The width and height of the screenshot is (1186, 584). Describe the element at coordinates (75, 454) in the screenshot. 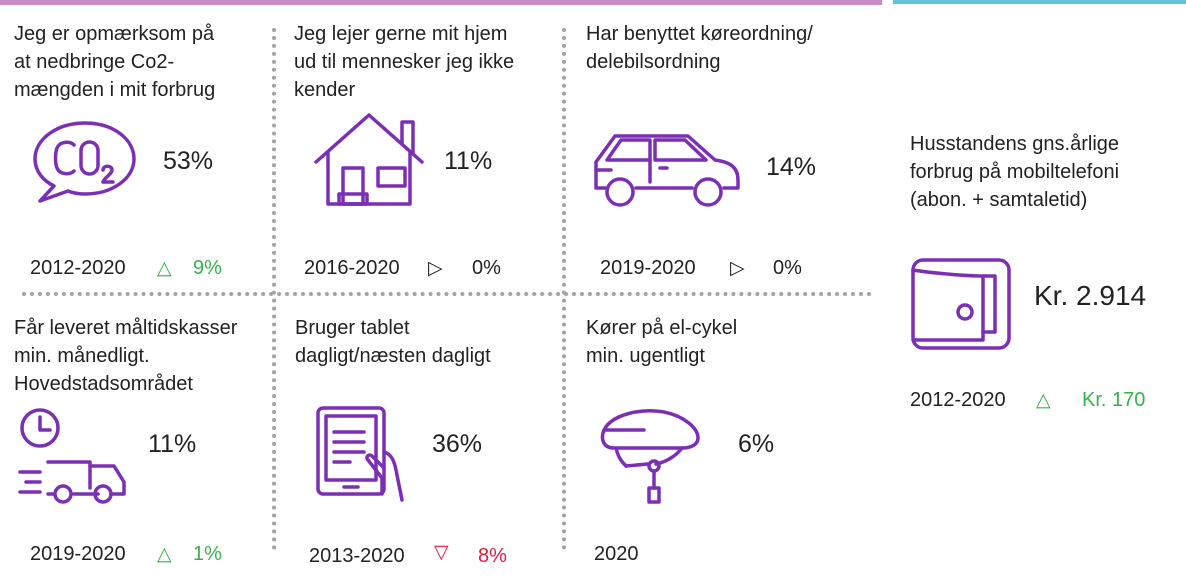

I see `delivery-truck-icon` at that location.